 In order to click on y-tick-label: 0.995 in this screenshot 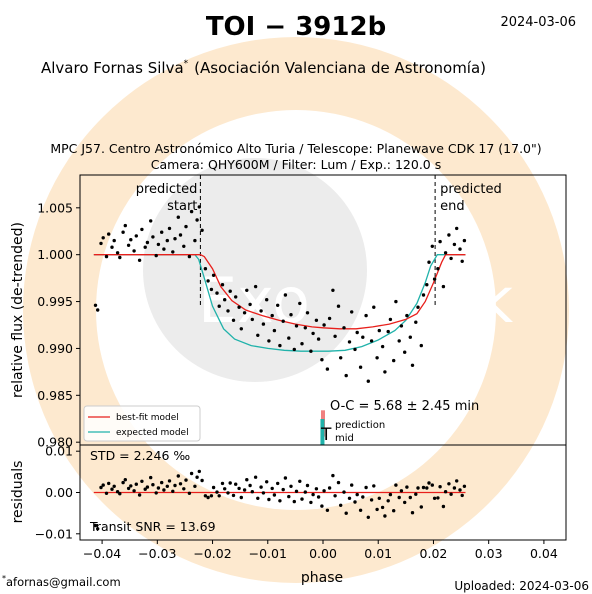, I will do `click(55, 301)`.